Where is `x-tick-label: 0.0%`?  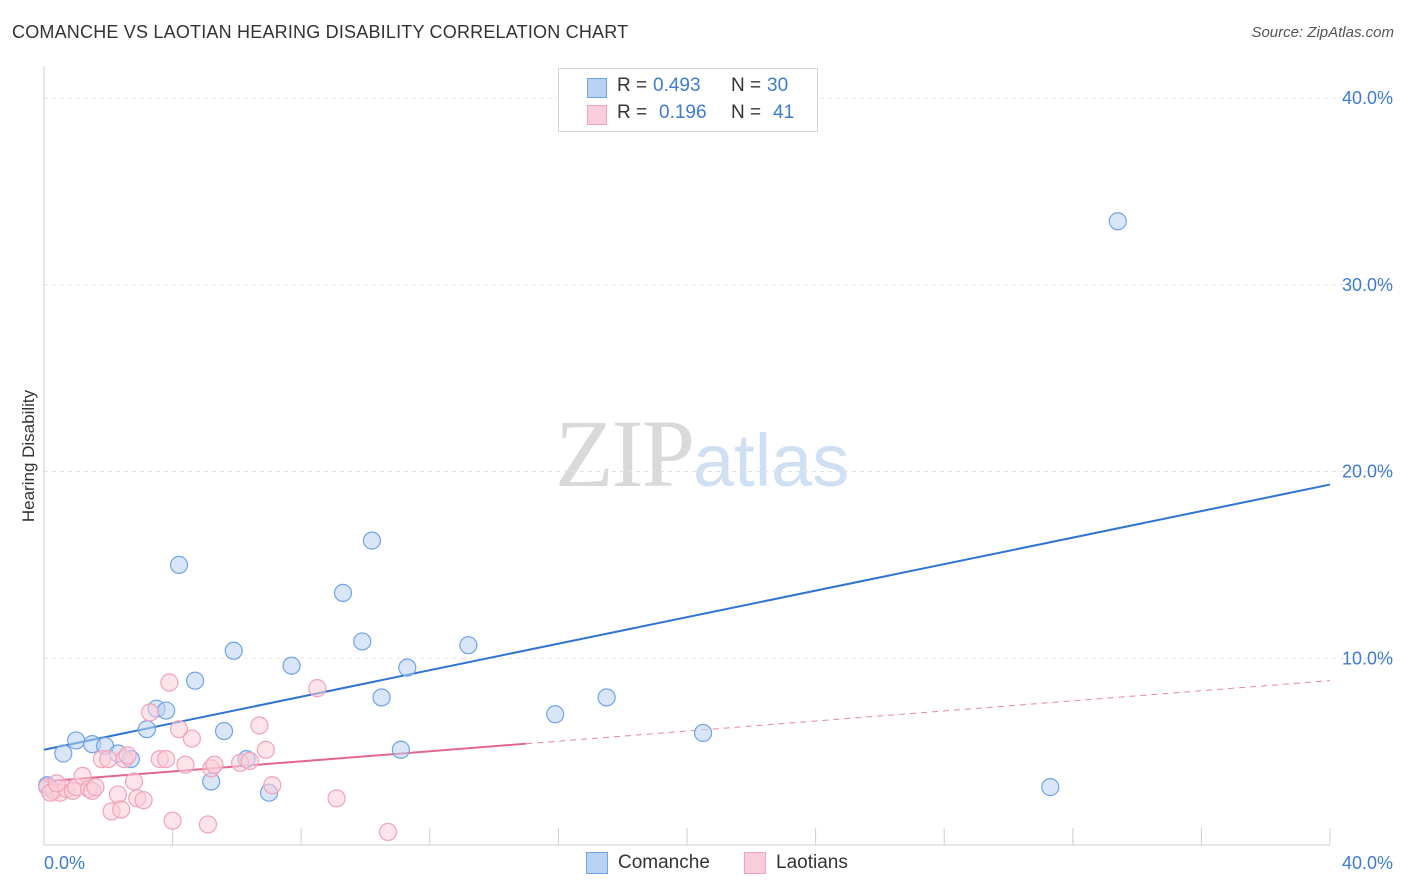
x-tick-label: 0.0% is located at coordinates (64, 863).